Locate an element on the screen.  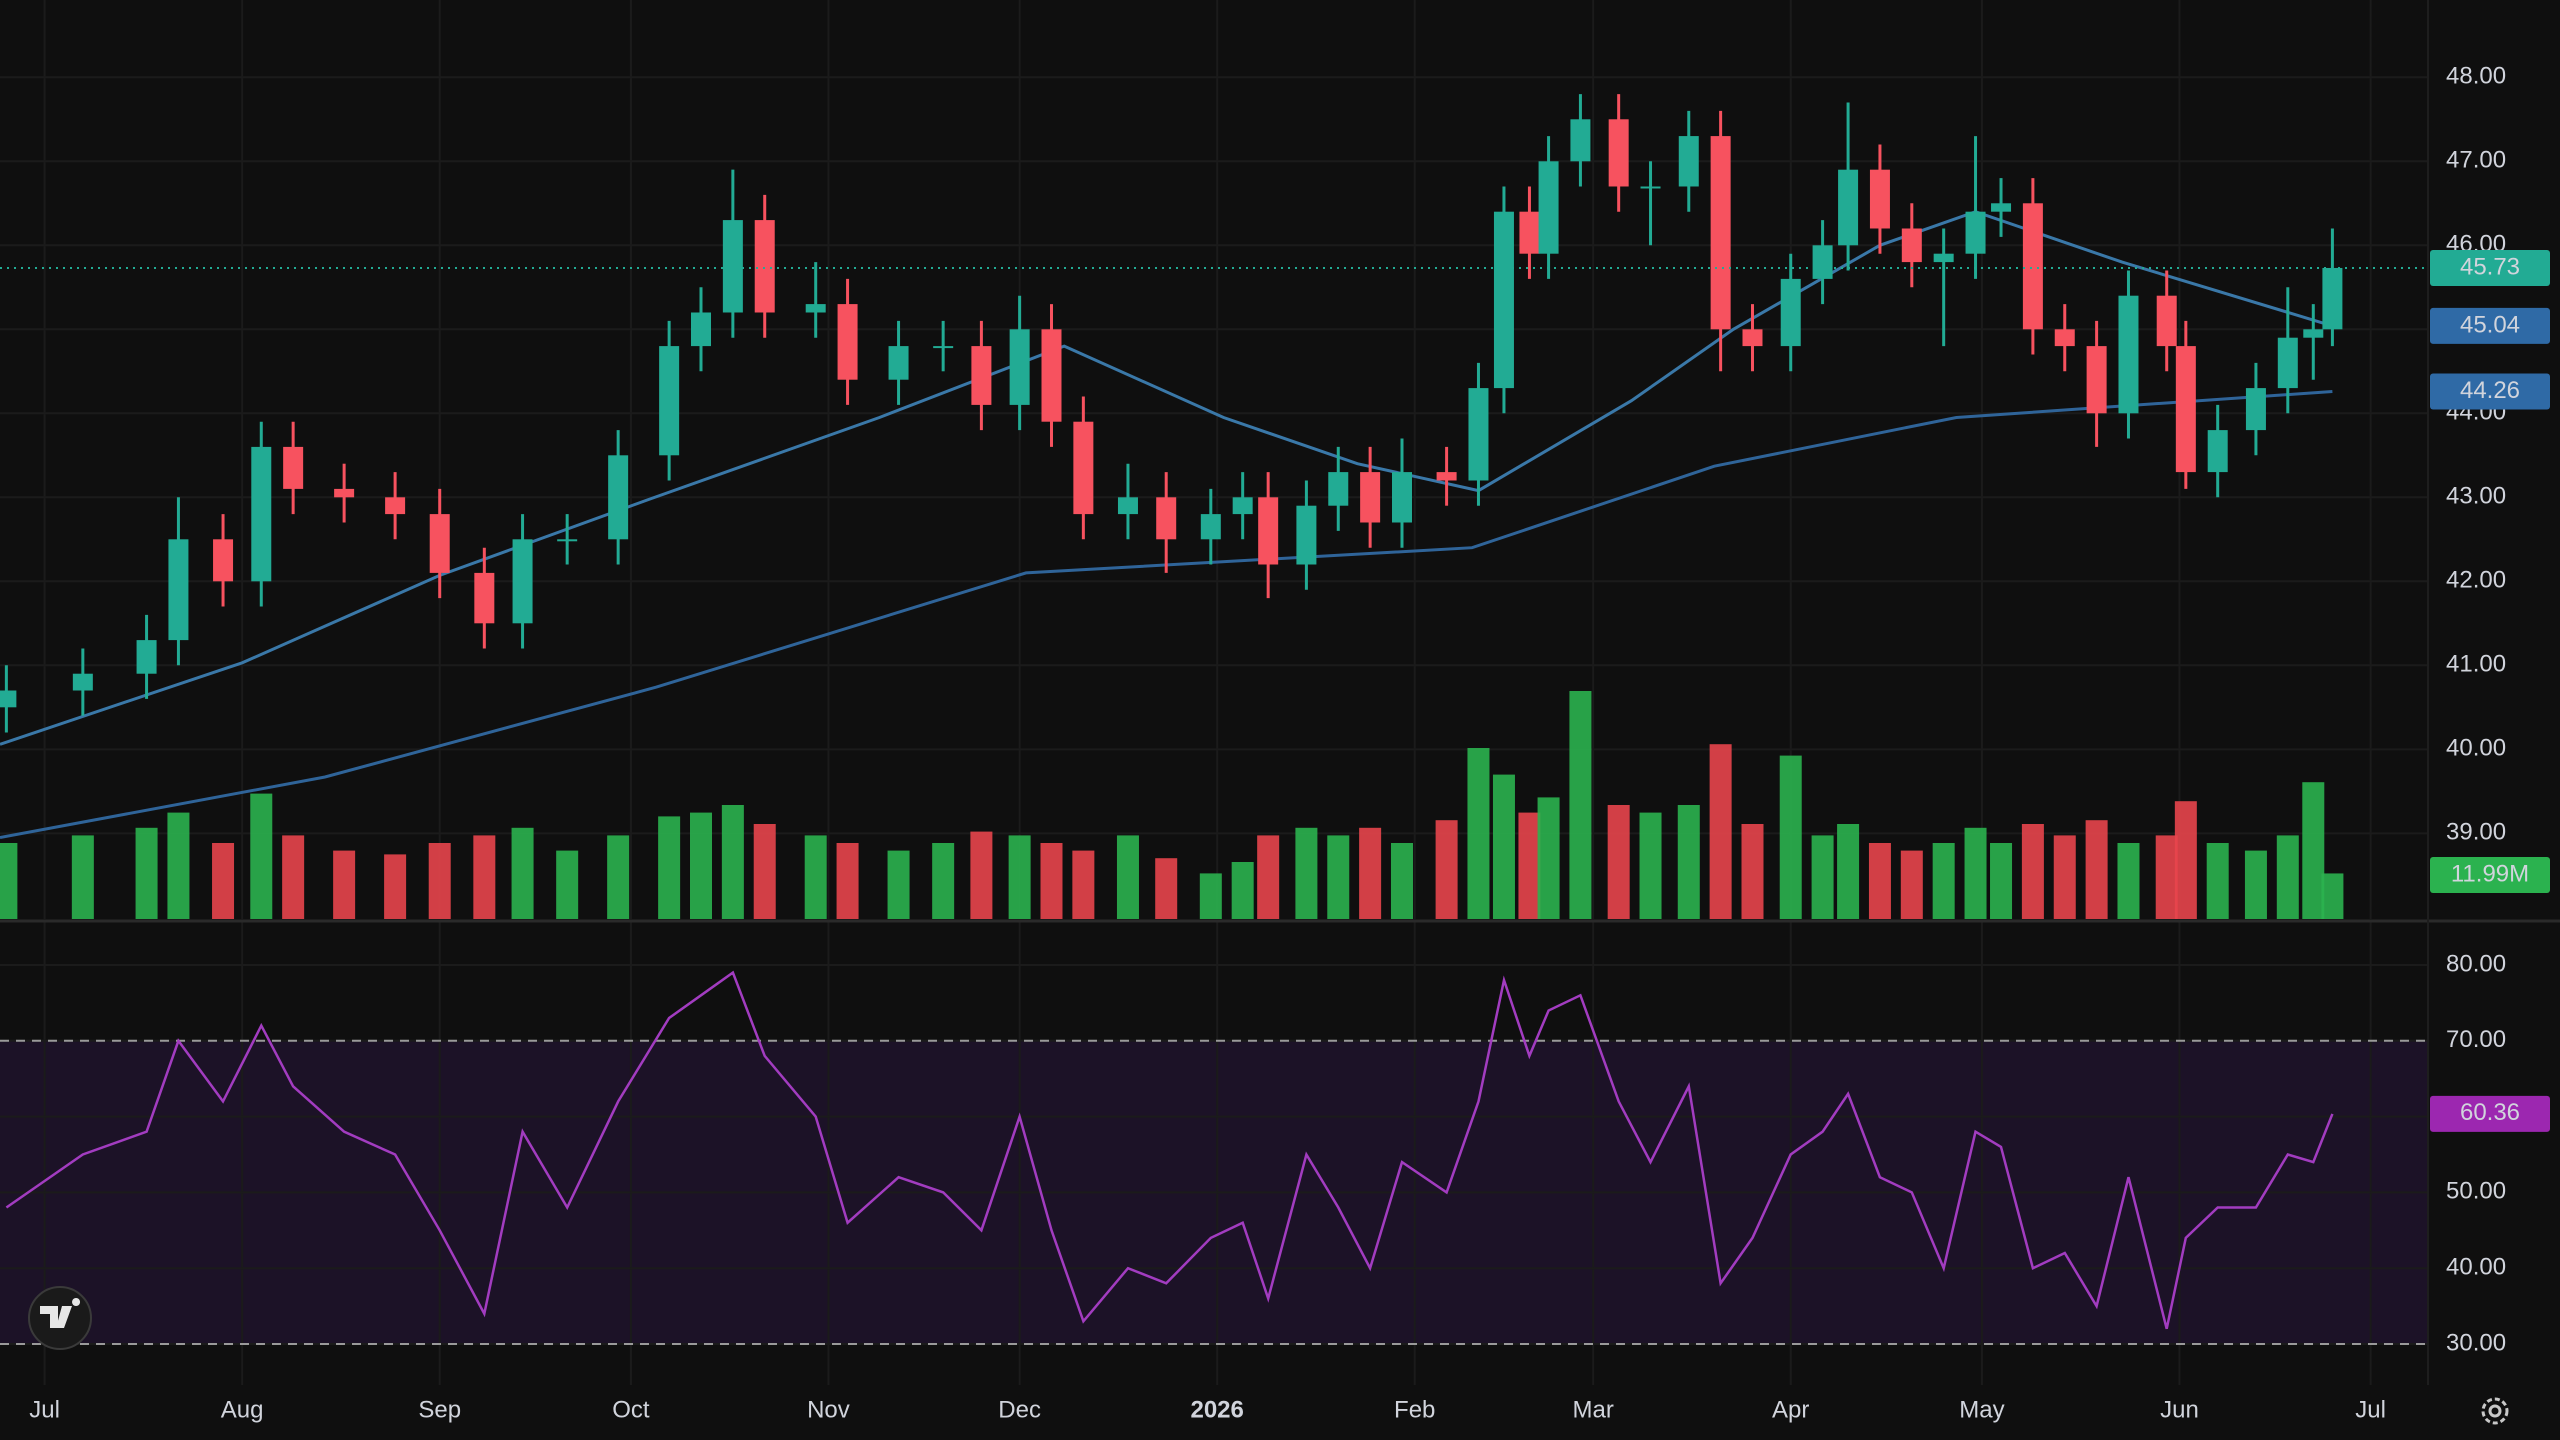
rsi-tick-label: 30.00 is located at coordinates (2476, 1342).